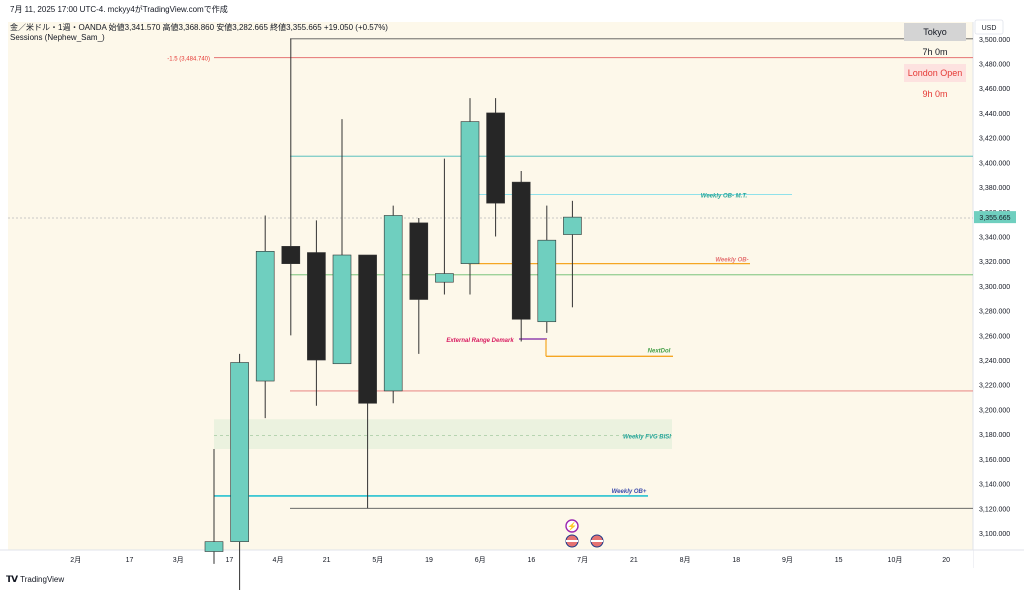 The height and width of the screenshot is (595, 1024). Describe the element at coordinates (994, 262) in the screenshot. I see `price-tick-label: 3,320.000` at that location.